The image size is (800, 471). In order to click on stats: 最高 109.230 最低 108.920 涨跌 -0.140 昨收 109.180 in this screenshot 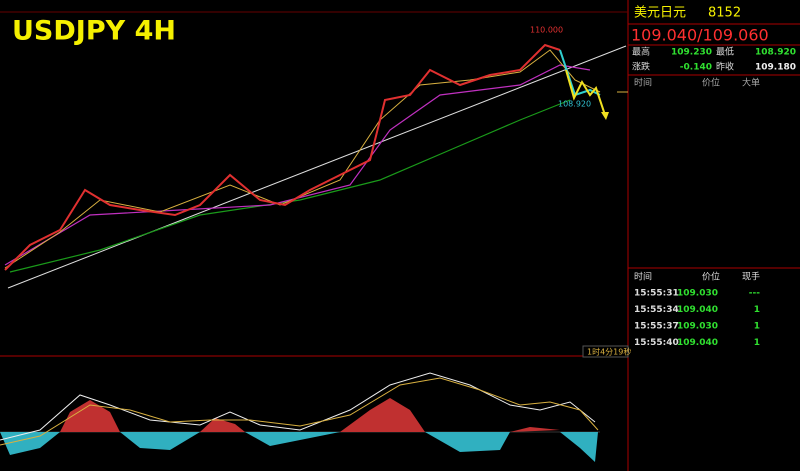, I will do `click(714, 59)`.